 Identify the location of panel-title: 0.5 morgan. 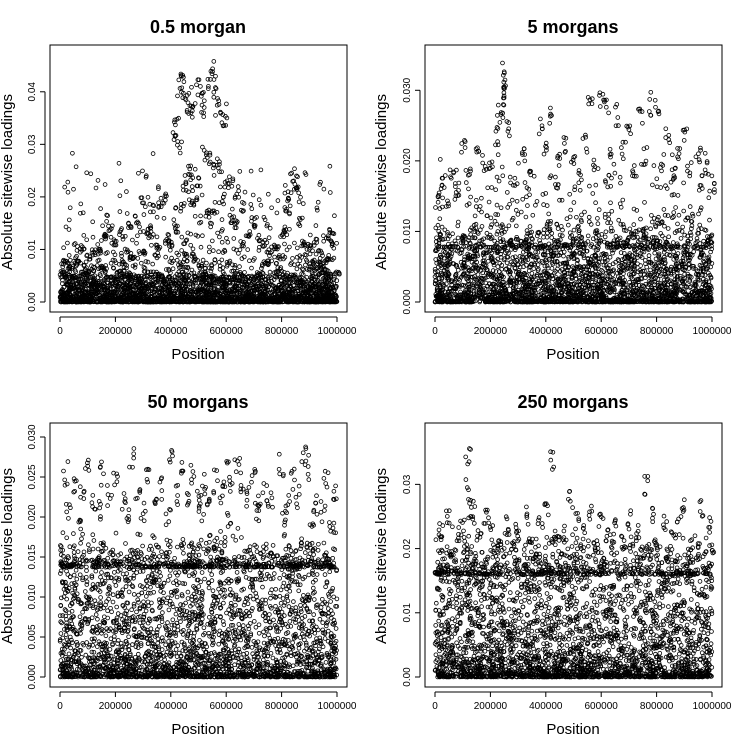
(198, 27).